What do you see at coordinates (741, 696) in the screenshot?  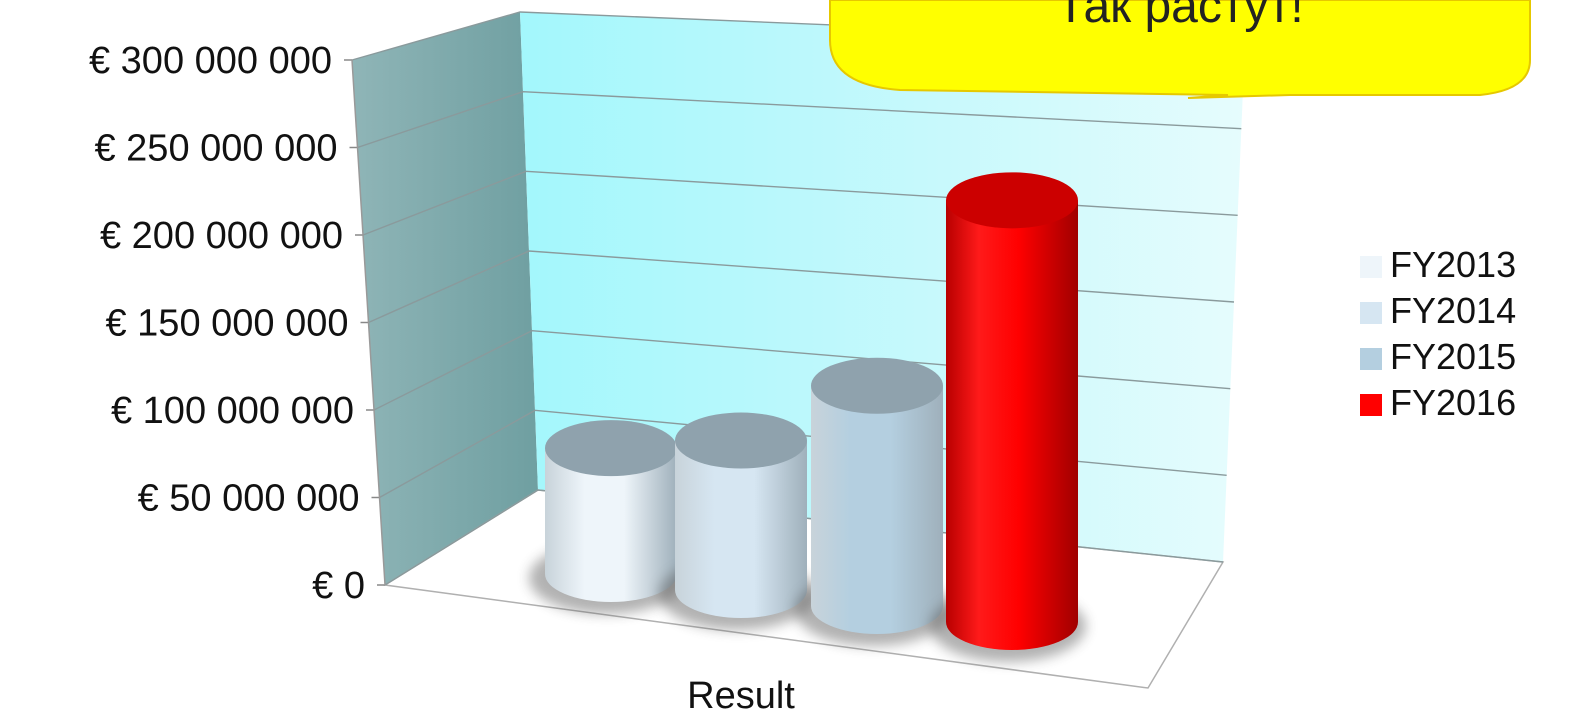 I see `x-category-label: Result` at bounding box center [741, 696].